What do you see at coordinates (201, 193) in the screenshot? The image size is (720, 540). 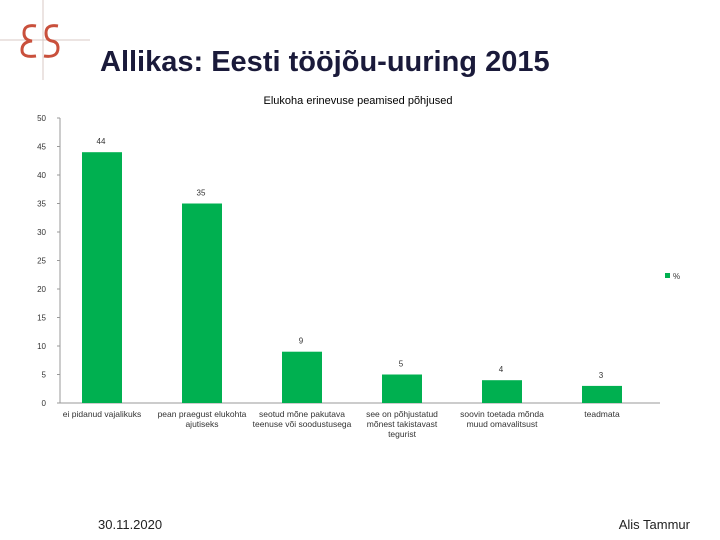 I see `data-label: 35` at bounding box center [201, 193].